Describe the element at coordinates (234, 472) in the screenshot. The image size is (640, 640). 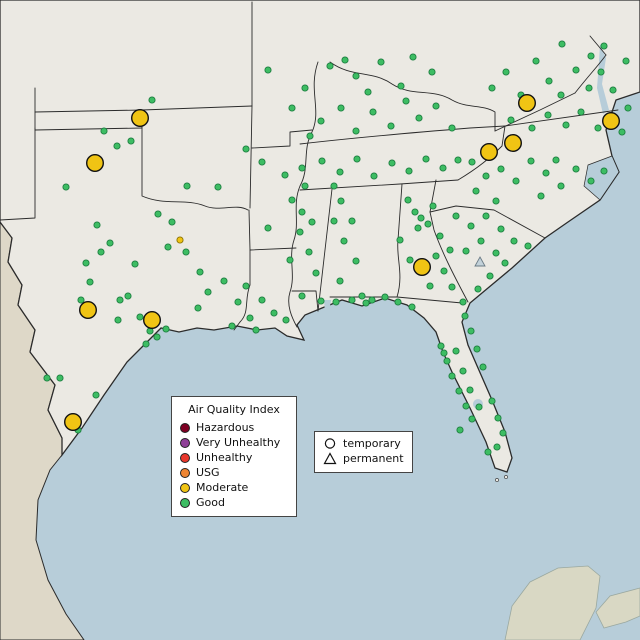
I see `aqi-legend-item-usg: USG` at that location.